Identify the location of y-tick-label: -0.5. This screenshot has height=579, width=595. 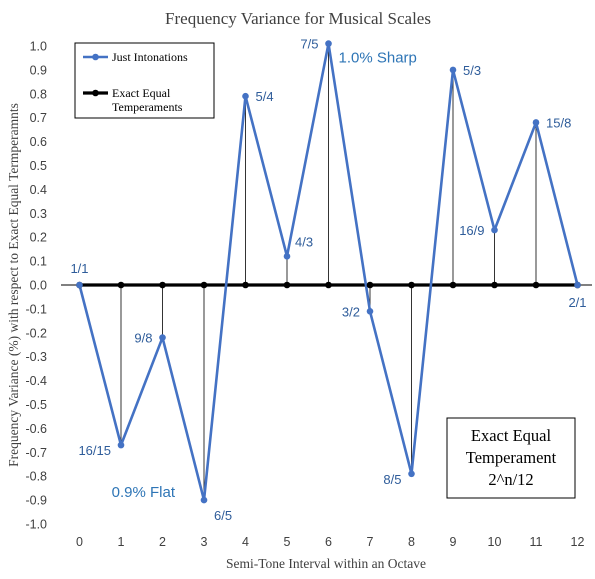
(36, 405).